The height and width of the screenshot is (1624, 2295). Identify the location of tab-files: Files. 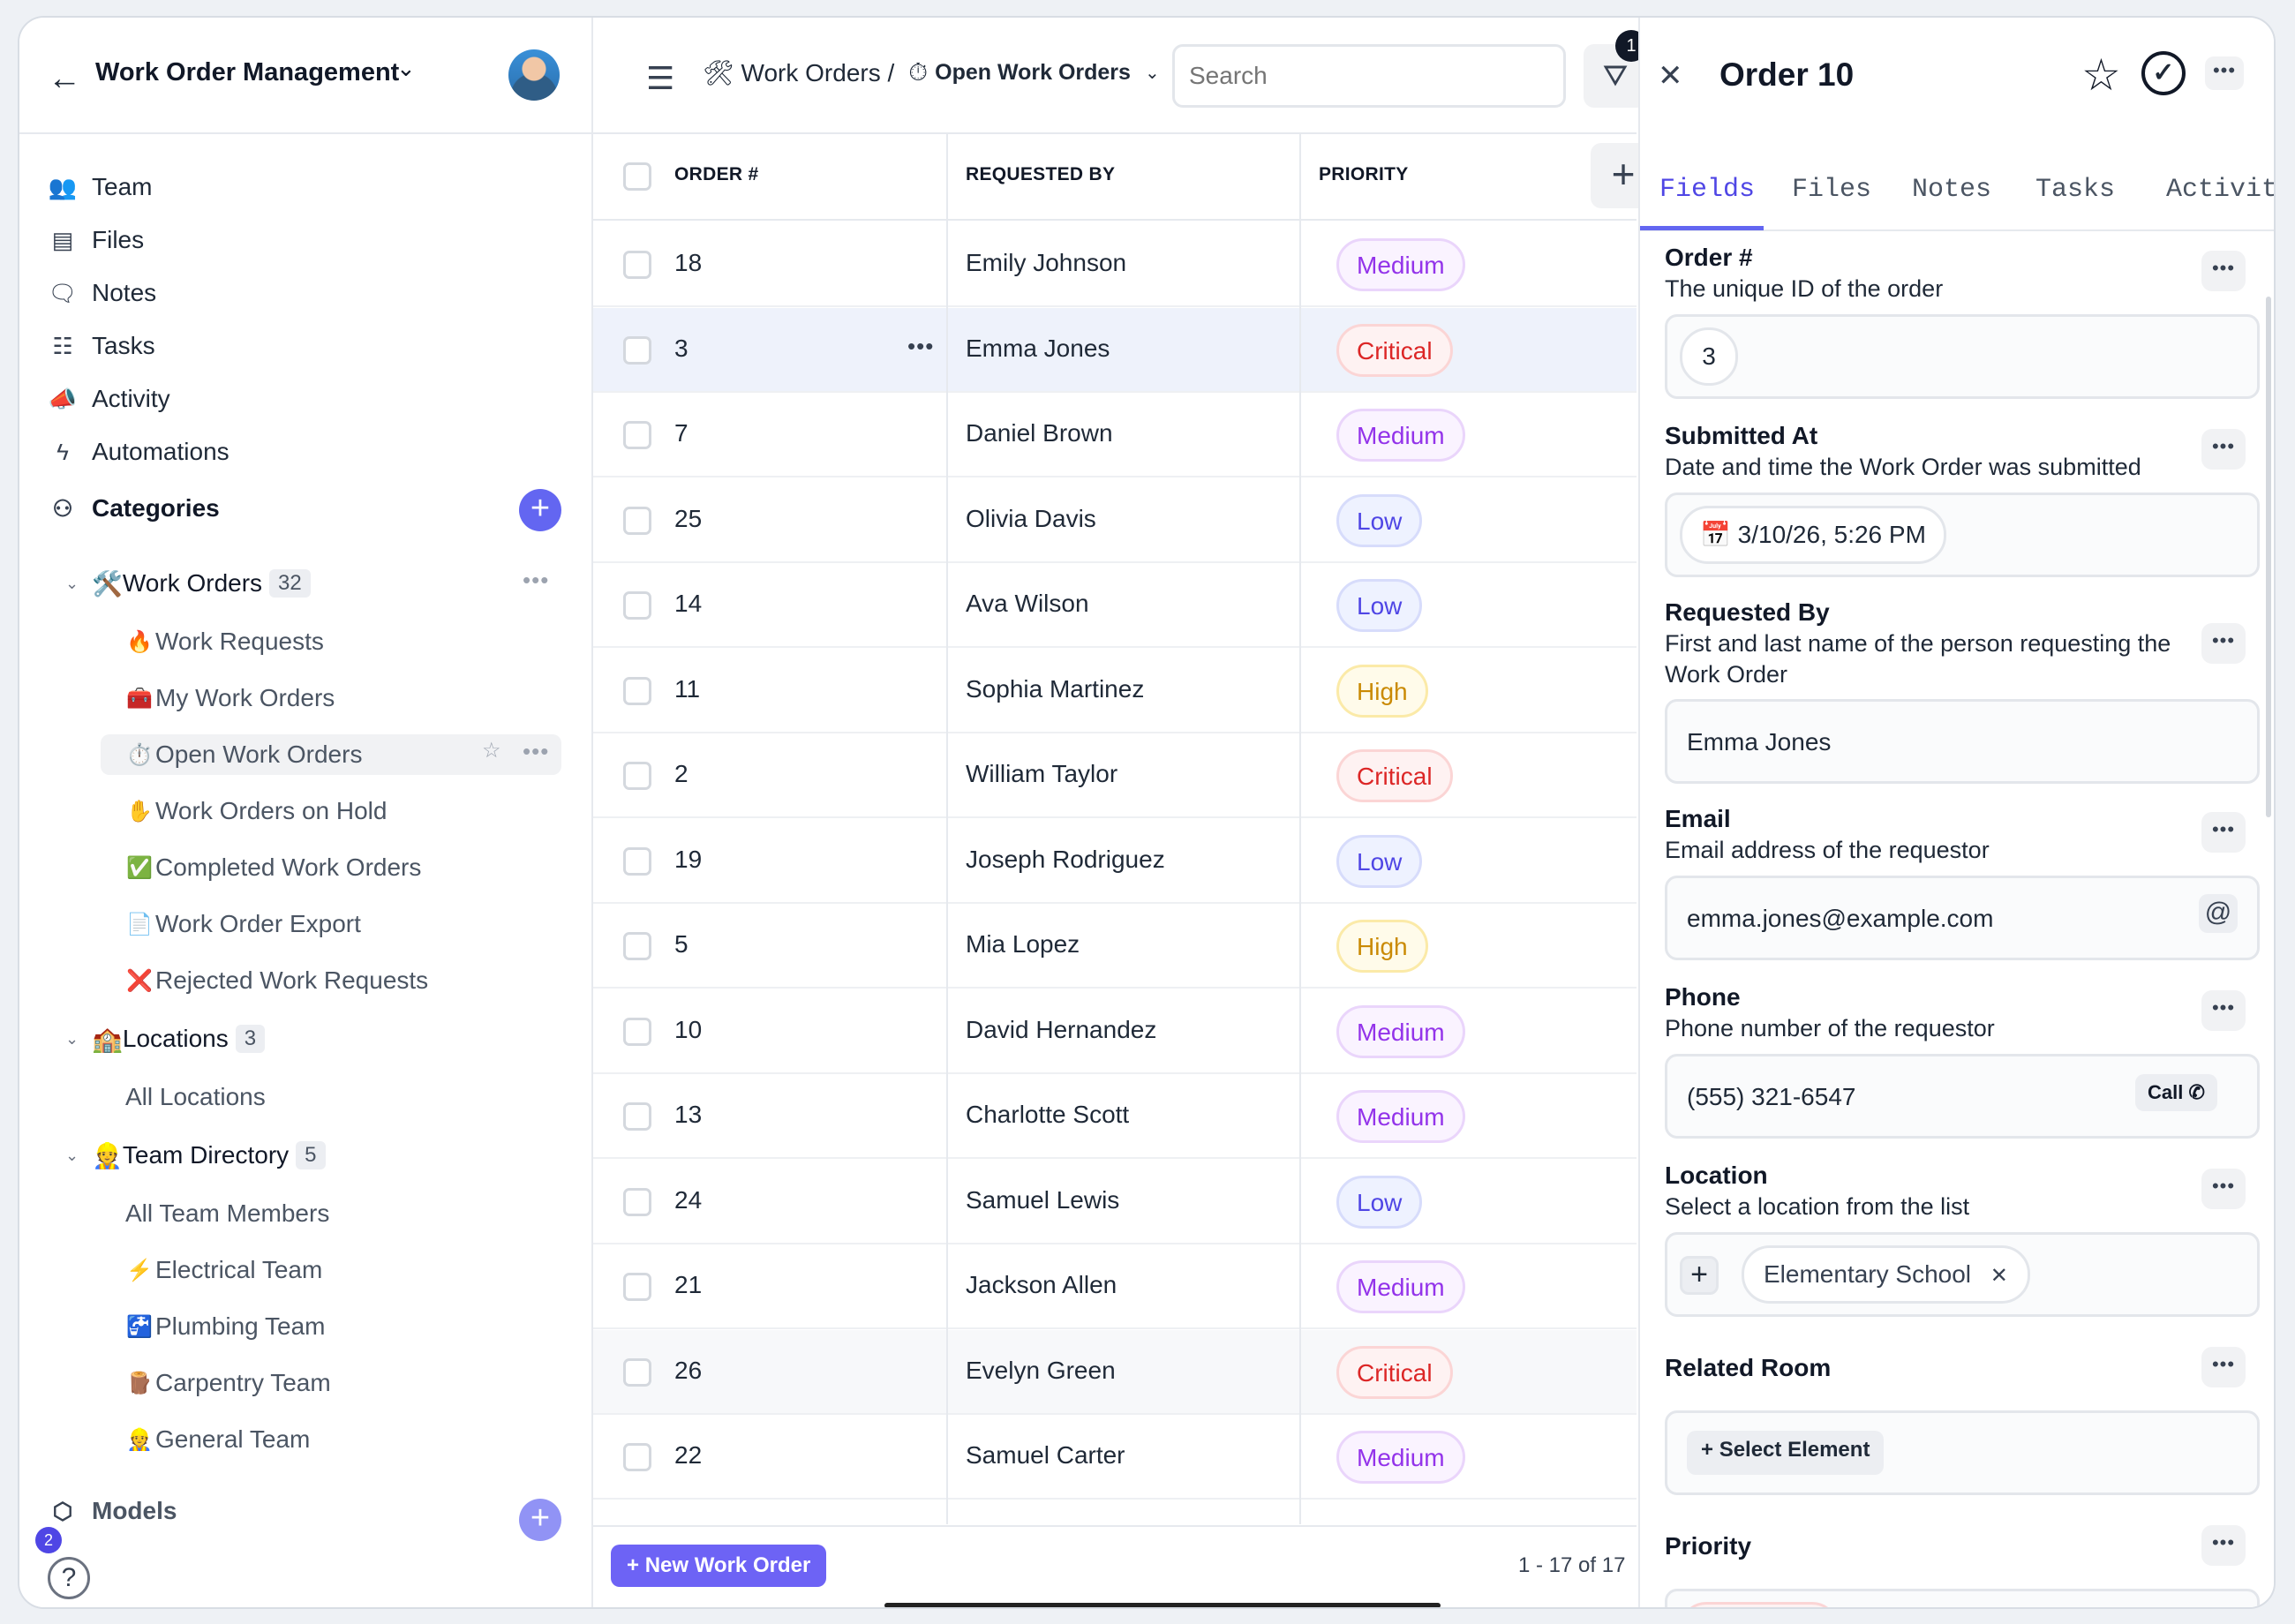
(1832, 190).